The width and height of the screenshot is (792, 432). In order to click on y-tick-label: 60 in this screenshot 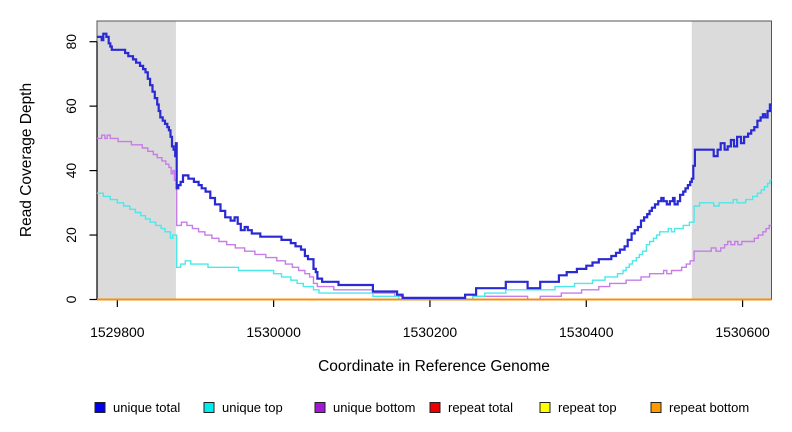, I will do `click(71, 106)`.